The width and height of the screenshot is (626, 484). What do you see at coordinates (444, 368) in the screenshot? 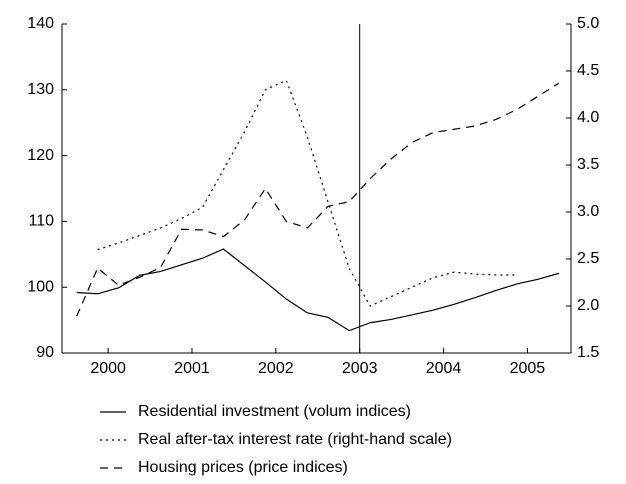
I see `x-tick-label: 2004` at bounding box center [444, 368].